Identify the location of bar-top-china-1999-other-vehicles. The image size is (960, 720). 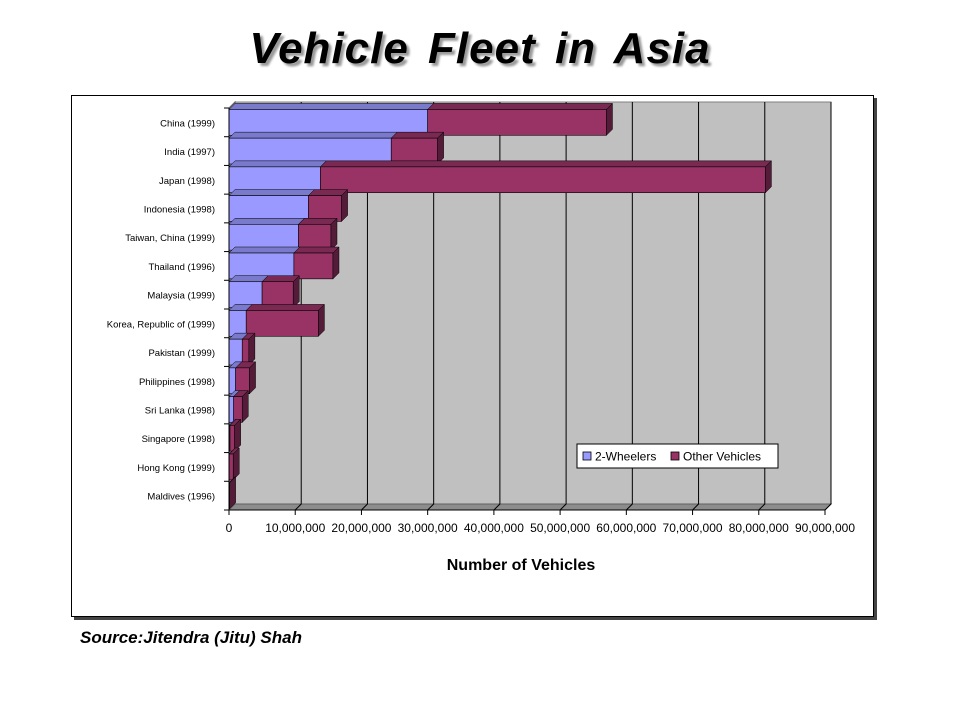
(520, 106).